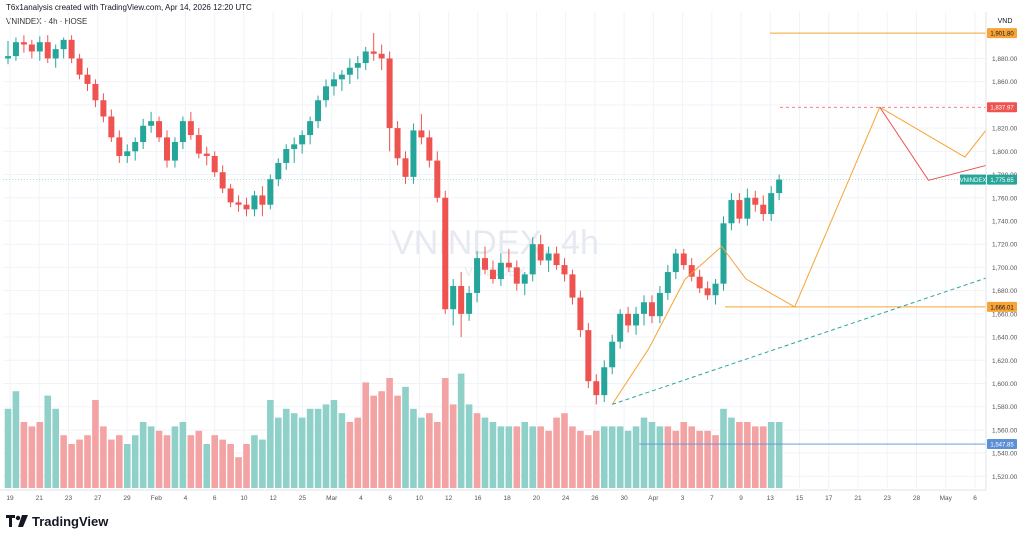 This screenshot has height=535, width=1024. Describe the element at coordinates (975, 498) in the screenshot. I see `x-tick-label: 6` at that location.